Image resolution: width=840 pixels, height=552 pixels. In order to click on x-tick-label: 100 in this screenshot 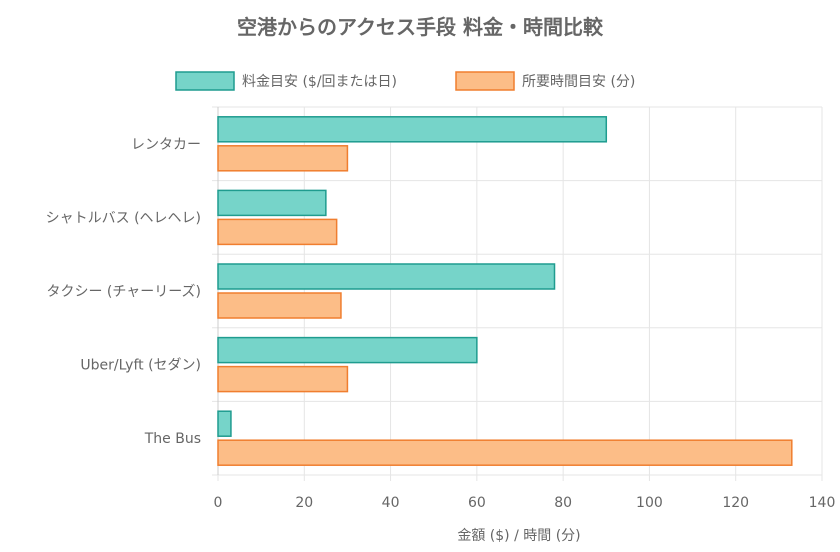, I will do `click(649, 503)`.